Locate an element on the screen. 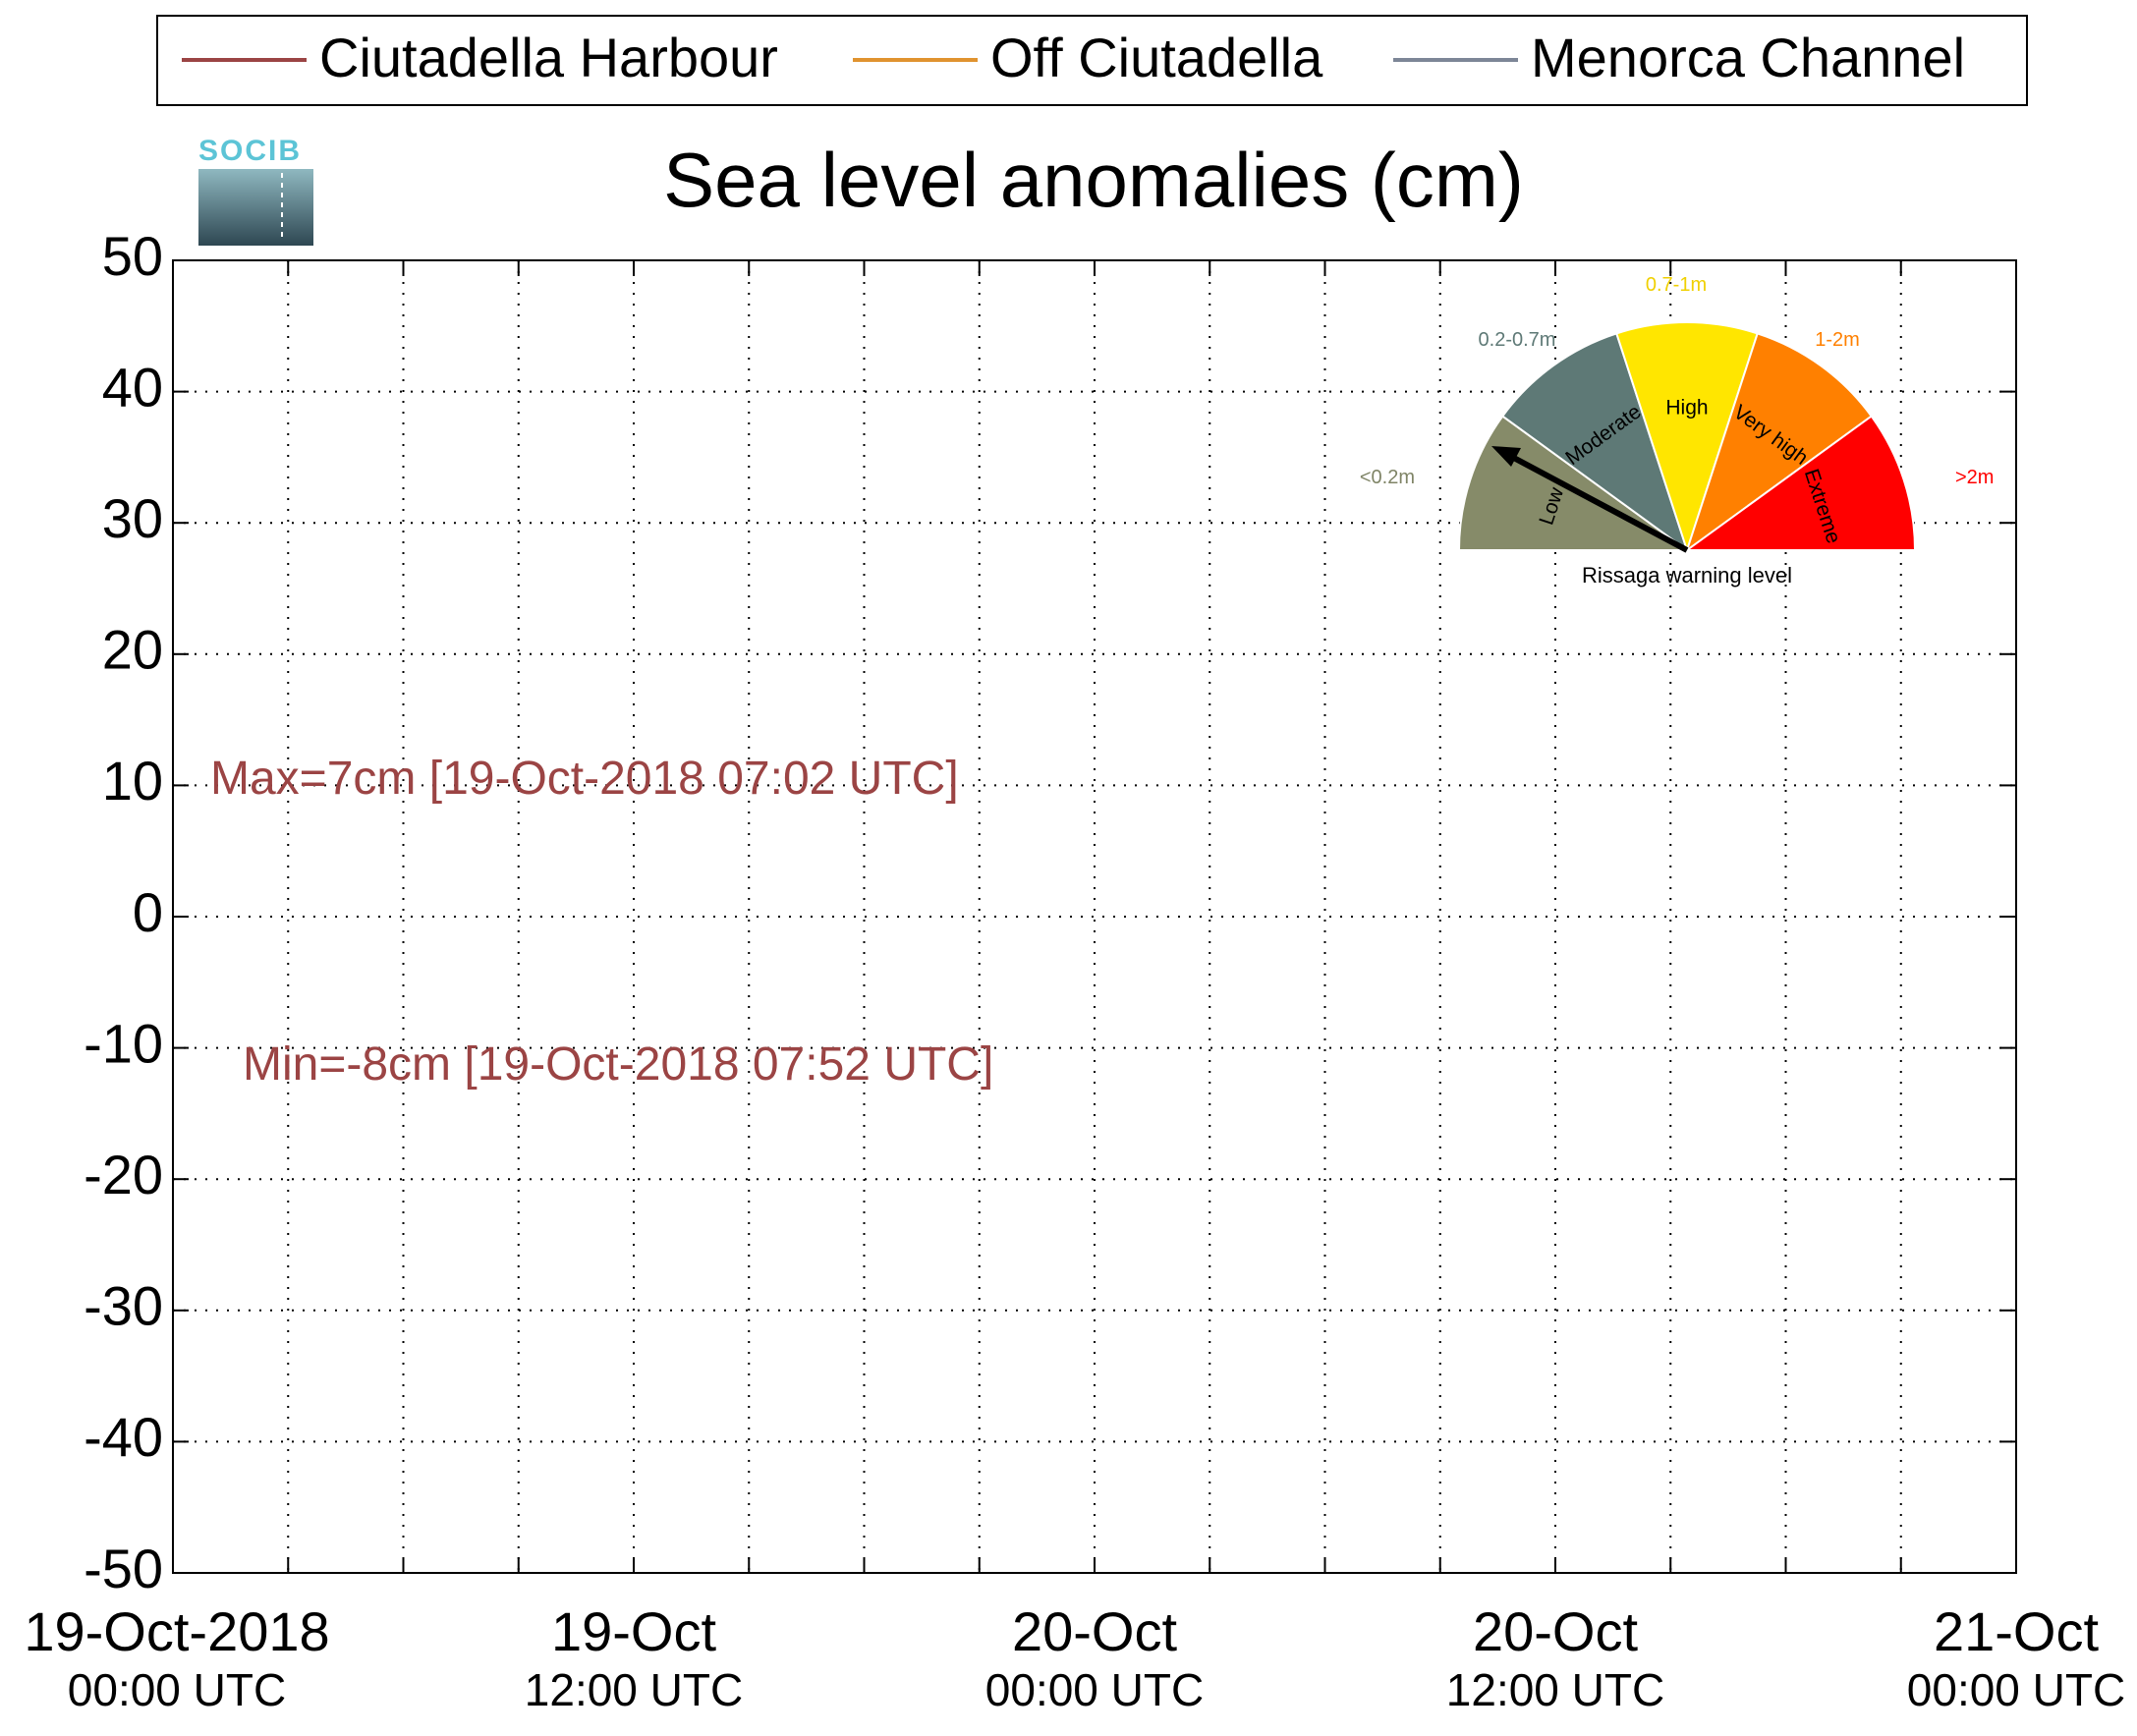 This screenshot has width=2137, height=1736. gauge-range-label: <0.2m is located at coordinates (1387, 477).